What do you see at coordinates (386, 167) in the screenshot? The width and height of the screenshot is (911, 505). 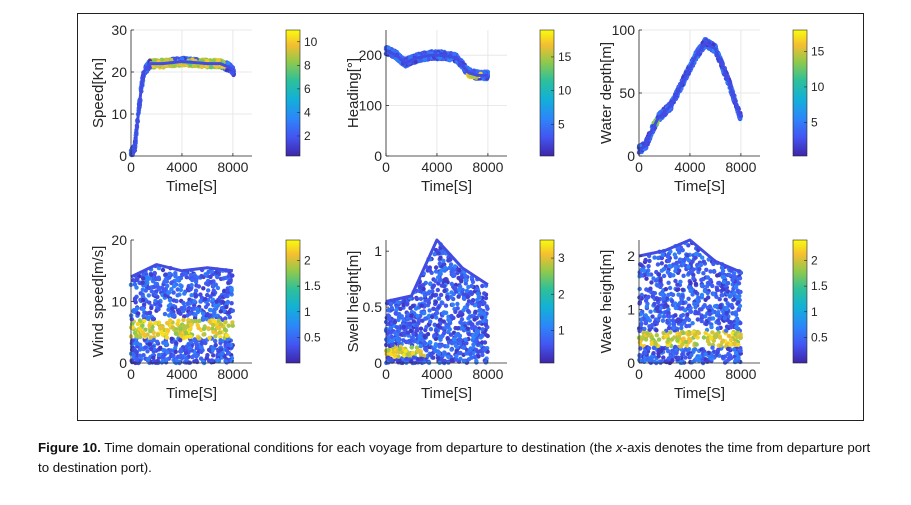 I see `x-tick-label: 0` at bounding box center [386, 167].